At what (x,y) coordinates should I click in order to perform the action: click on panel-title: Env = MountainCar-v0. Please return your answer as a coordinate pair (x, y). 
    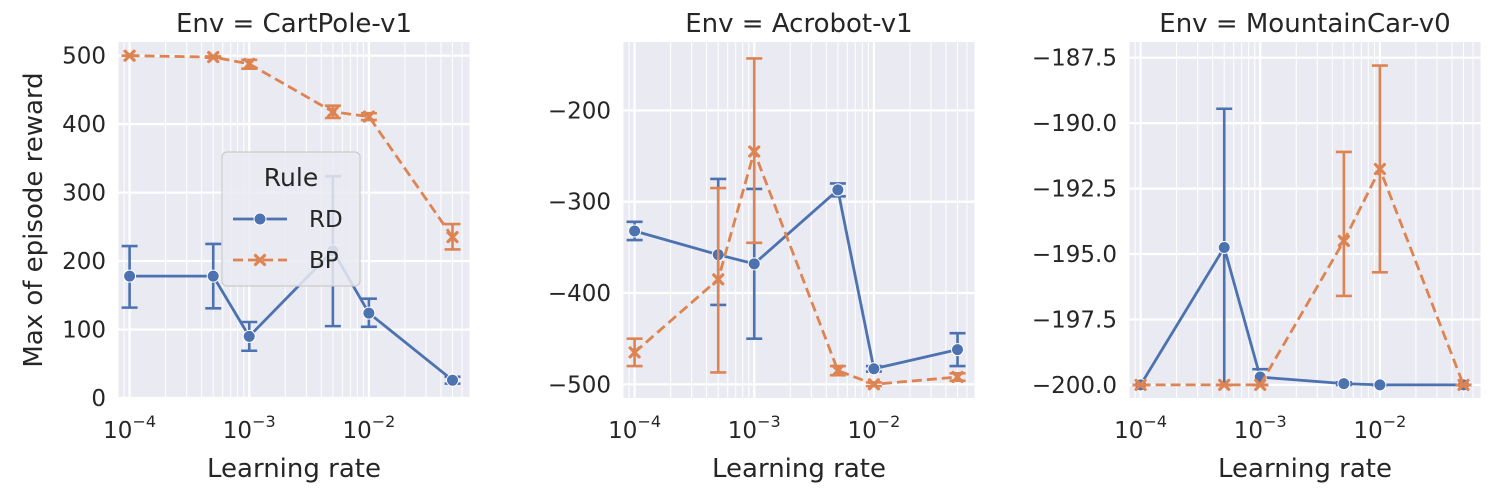
    Looking at the image, I should click on (1304, 24).